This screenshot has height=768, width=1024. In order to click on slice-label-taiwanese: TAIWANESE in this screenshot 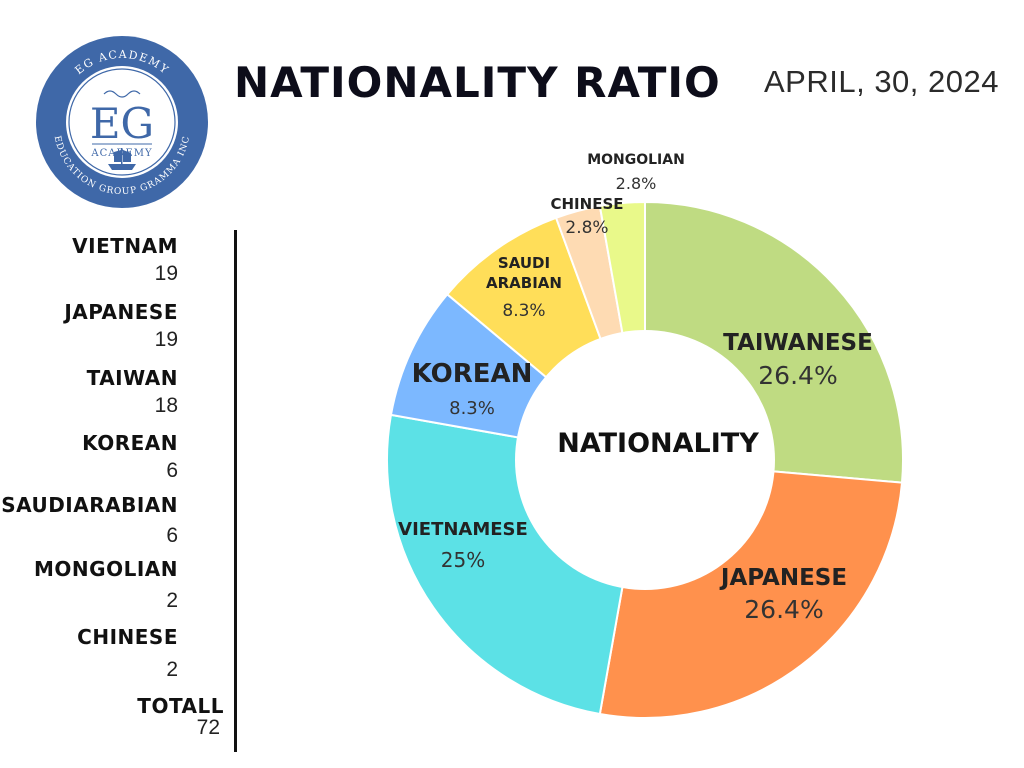, I will do `click(798, 343)`.